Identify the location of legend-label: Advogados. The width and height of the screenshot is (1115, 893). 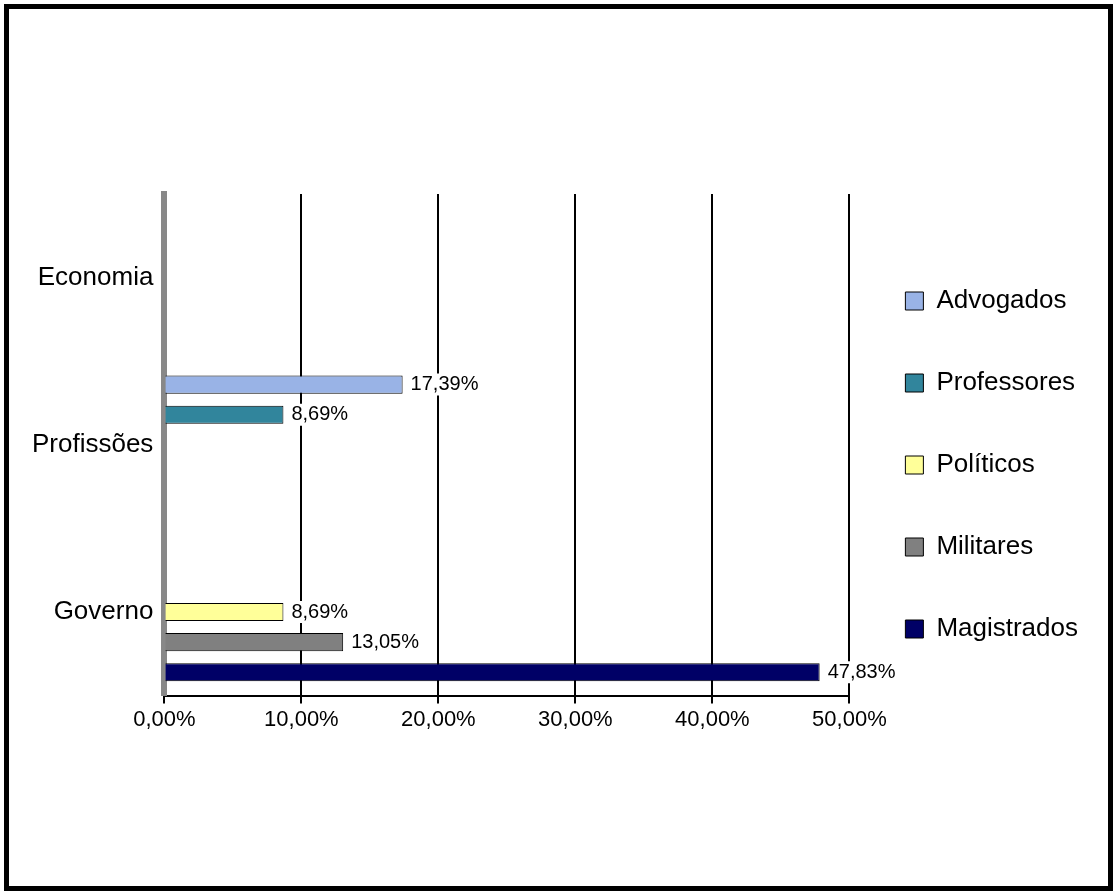
(1001, 299).